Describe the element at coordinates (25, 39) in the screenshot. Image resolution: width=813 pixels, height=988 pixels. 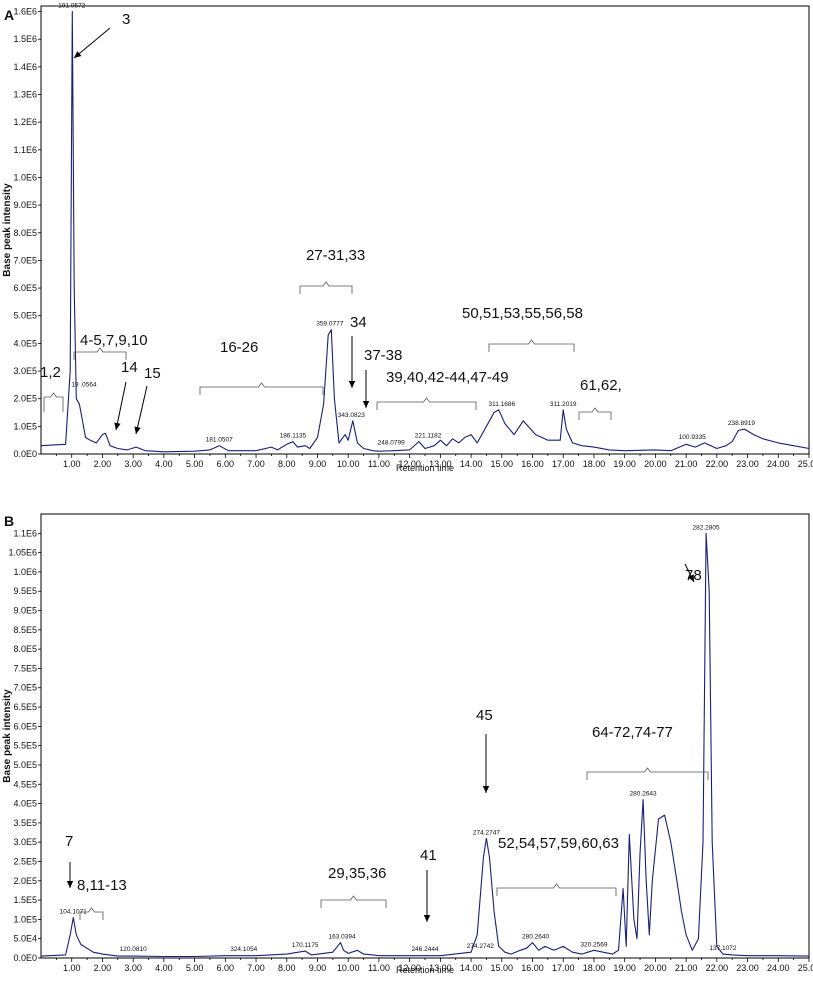
I see `y-tick-label: 1.5E6` at that location.